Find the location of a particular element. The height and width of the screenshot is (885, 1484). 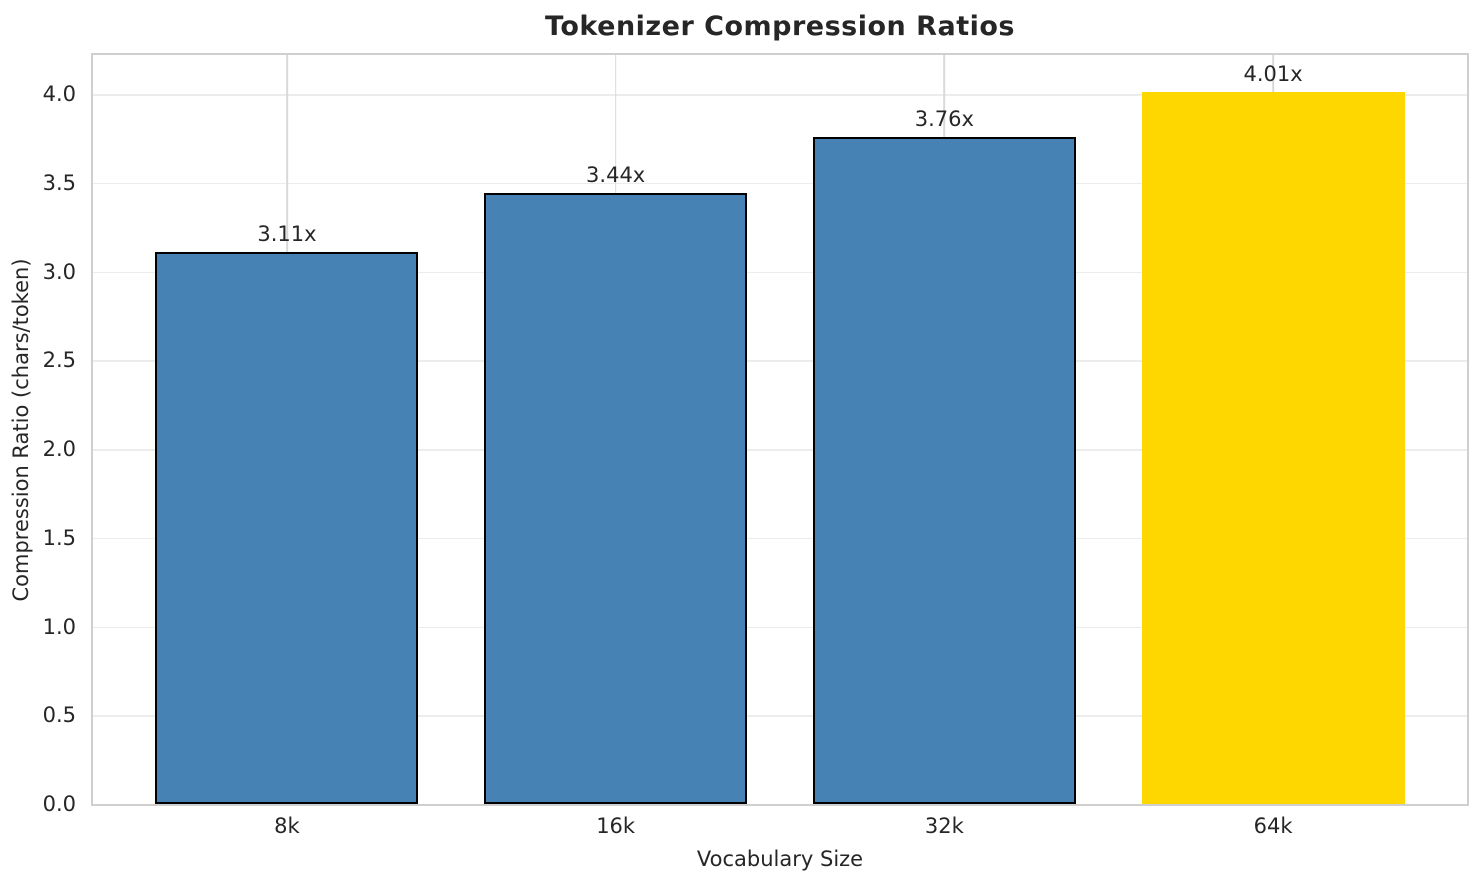

y-tick-4.0: 4.0 is located at coordinates (59, 94).